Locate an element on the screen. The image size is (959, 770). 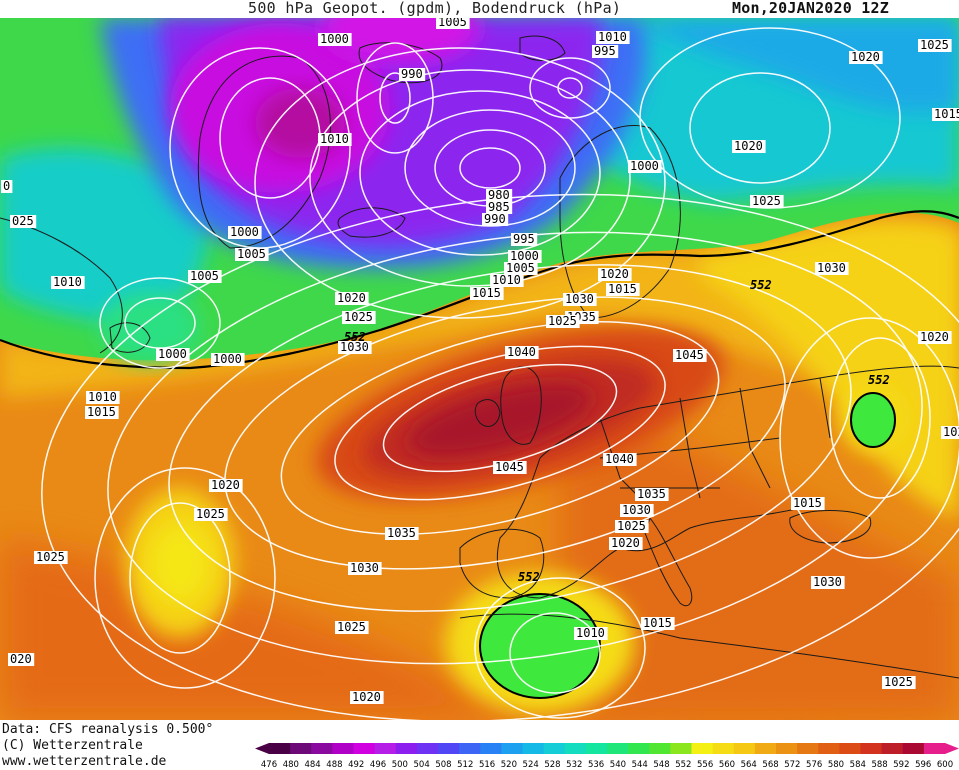
legend-tick-label: 508 is located at coordinates (443, 765).